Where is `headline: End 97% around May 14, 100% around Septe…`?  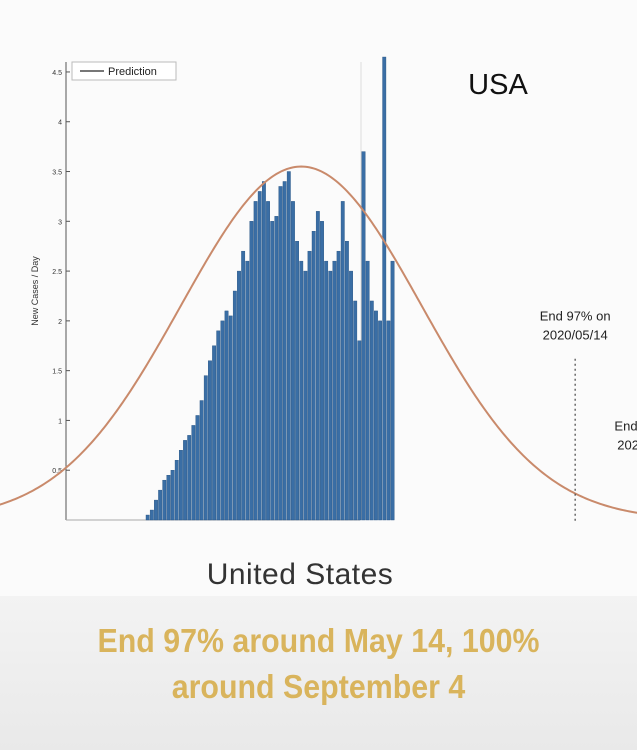
headline: End 97% around May 14, 100% around Septe… is located at coordinates (318, 664).